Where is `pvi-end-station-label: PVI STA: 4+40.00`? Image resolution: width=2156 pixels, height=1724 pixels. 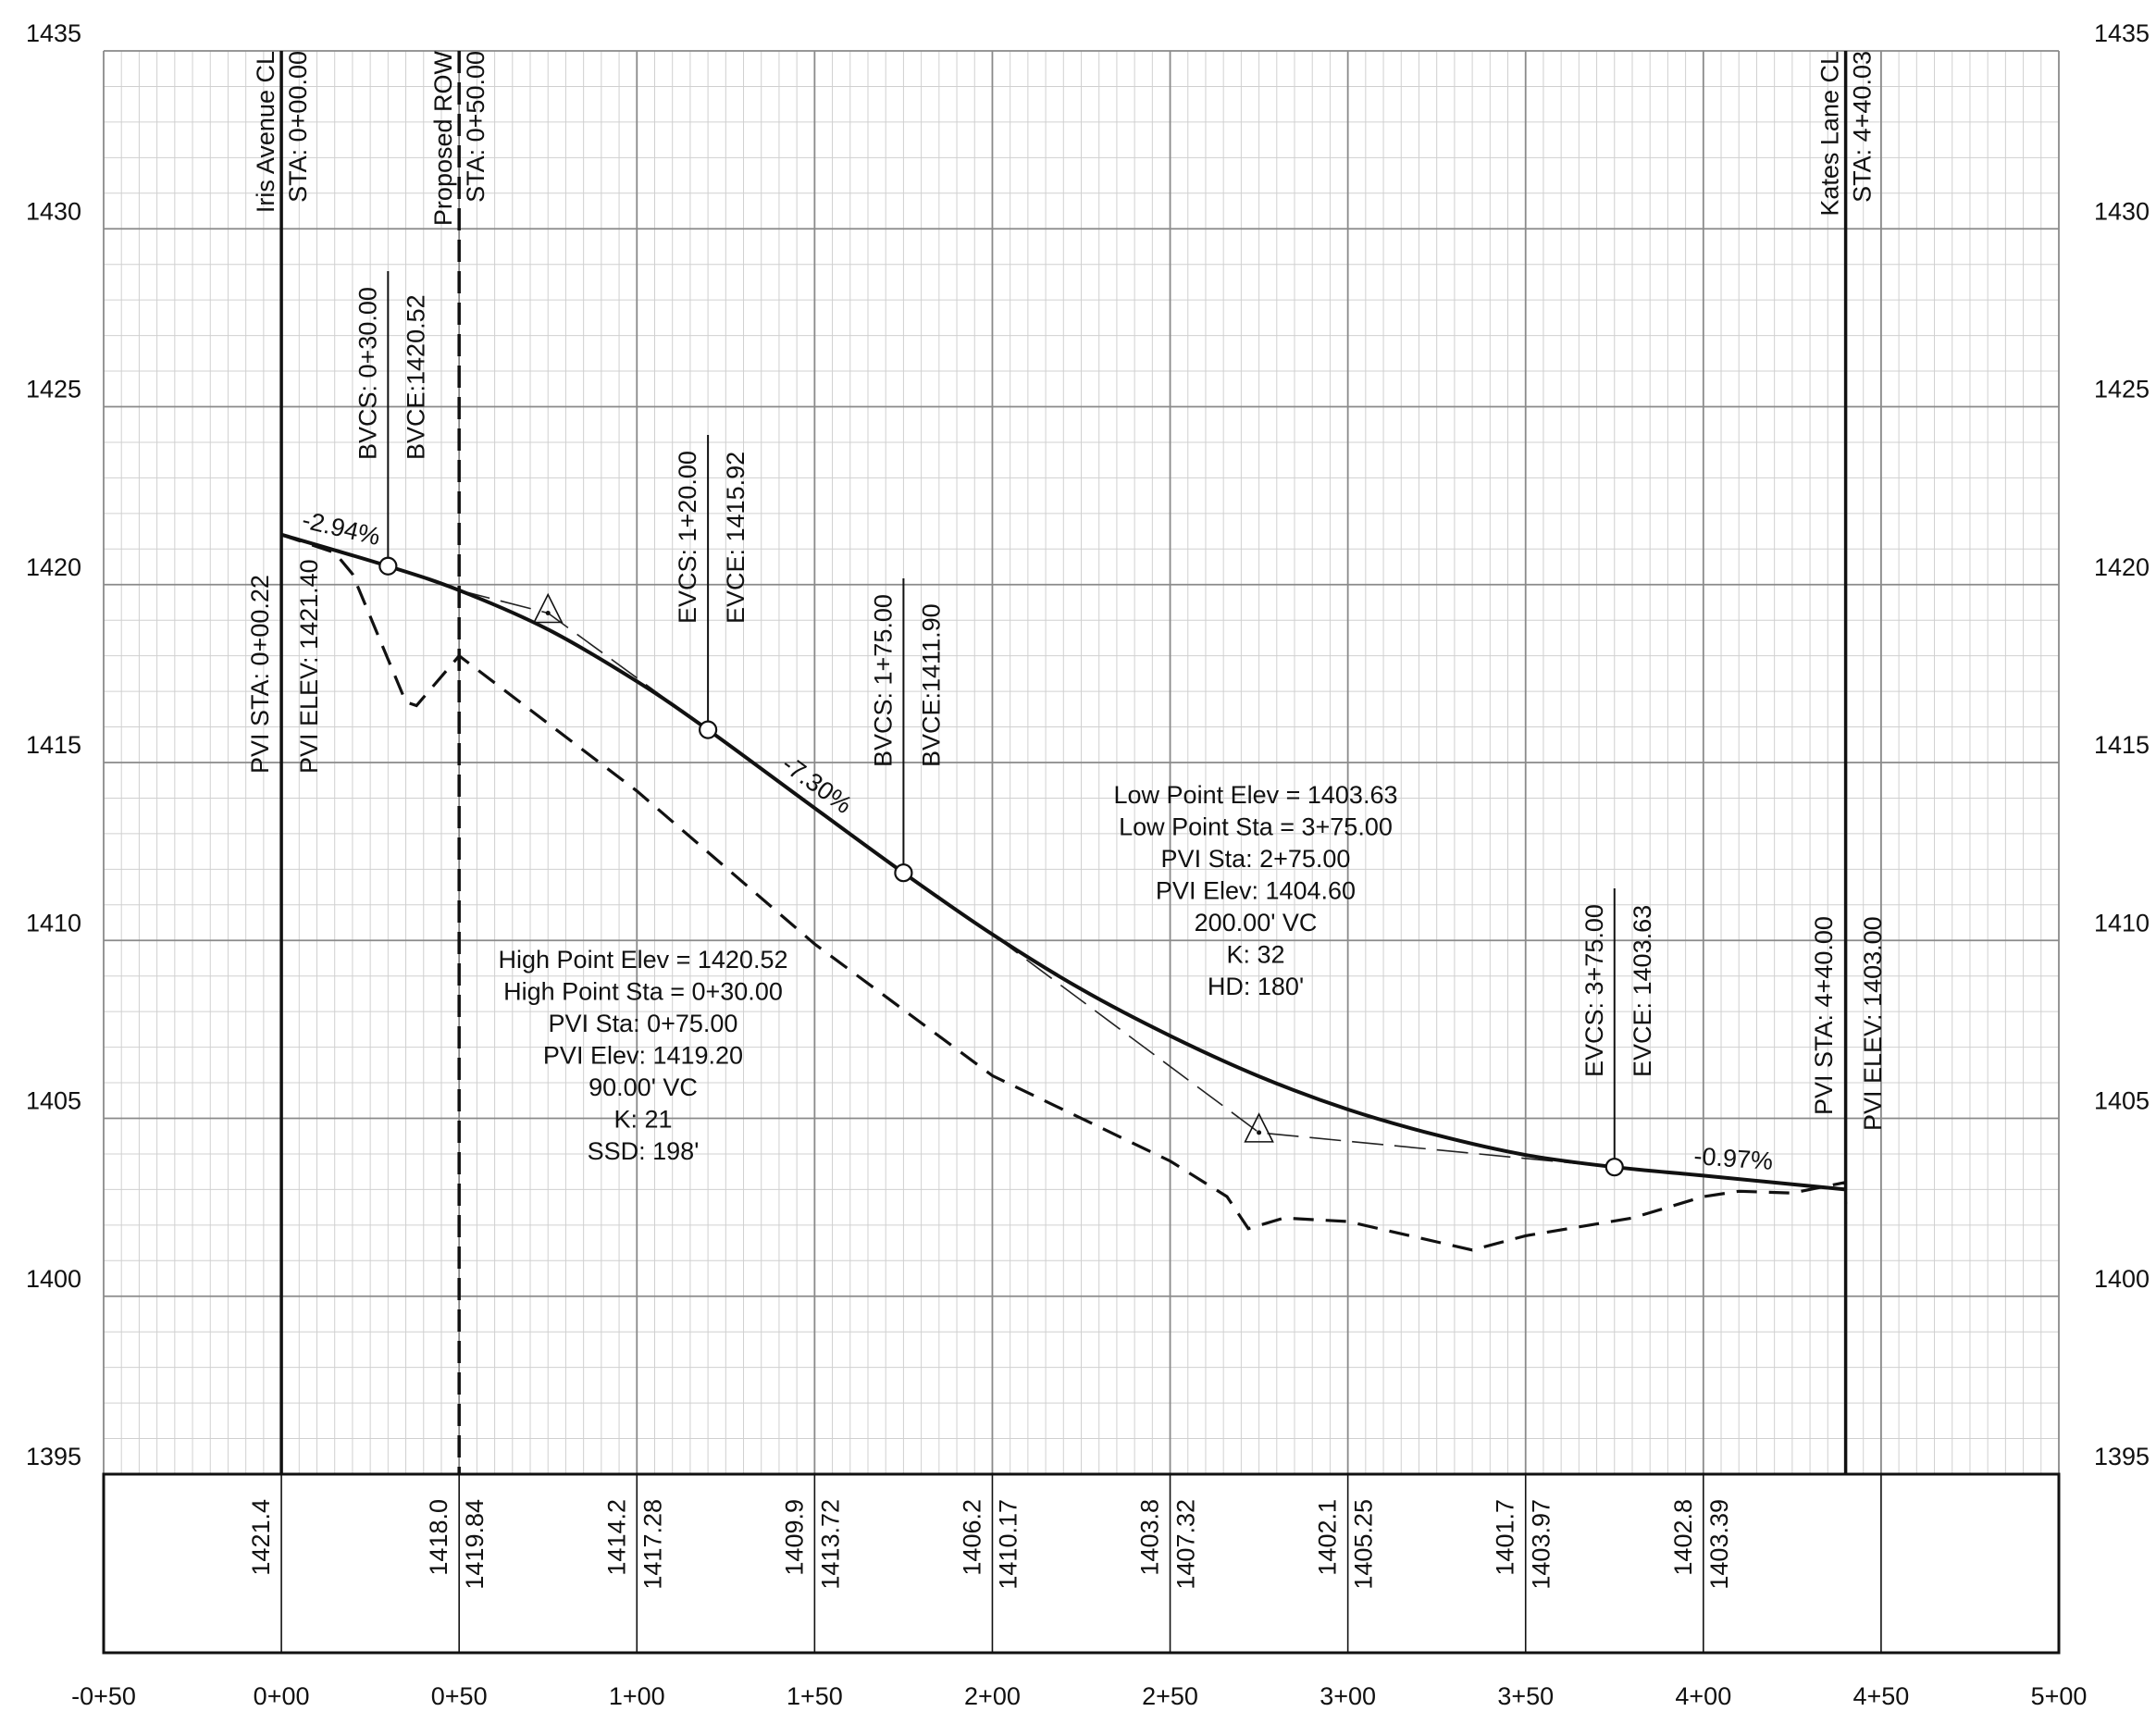 pvi-end-station-label: PVI STA: 4+40.00 is located at coordinates (1824, 1015).